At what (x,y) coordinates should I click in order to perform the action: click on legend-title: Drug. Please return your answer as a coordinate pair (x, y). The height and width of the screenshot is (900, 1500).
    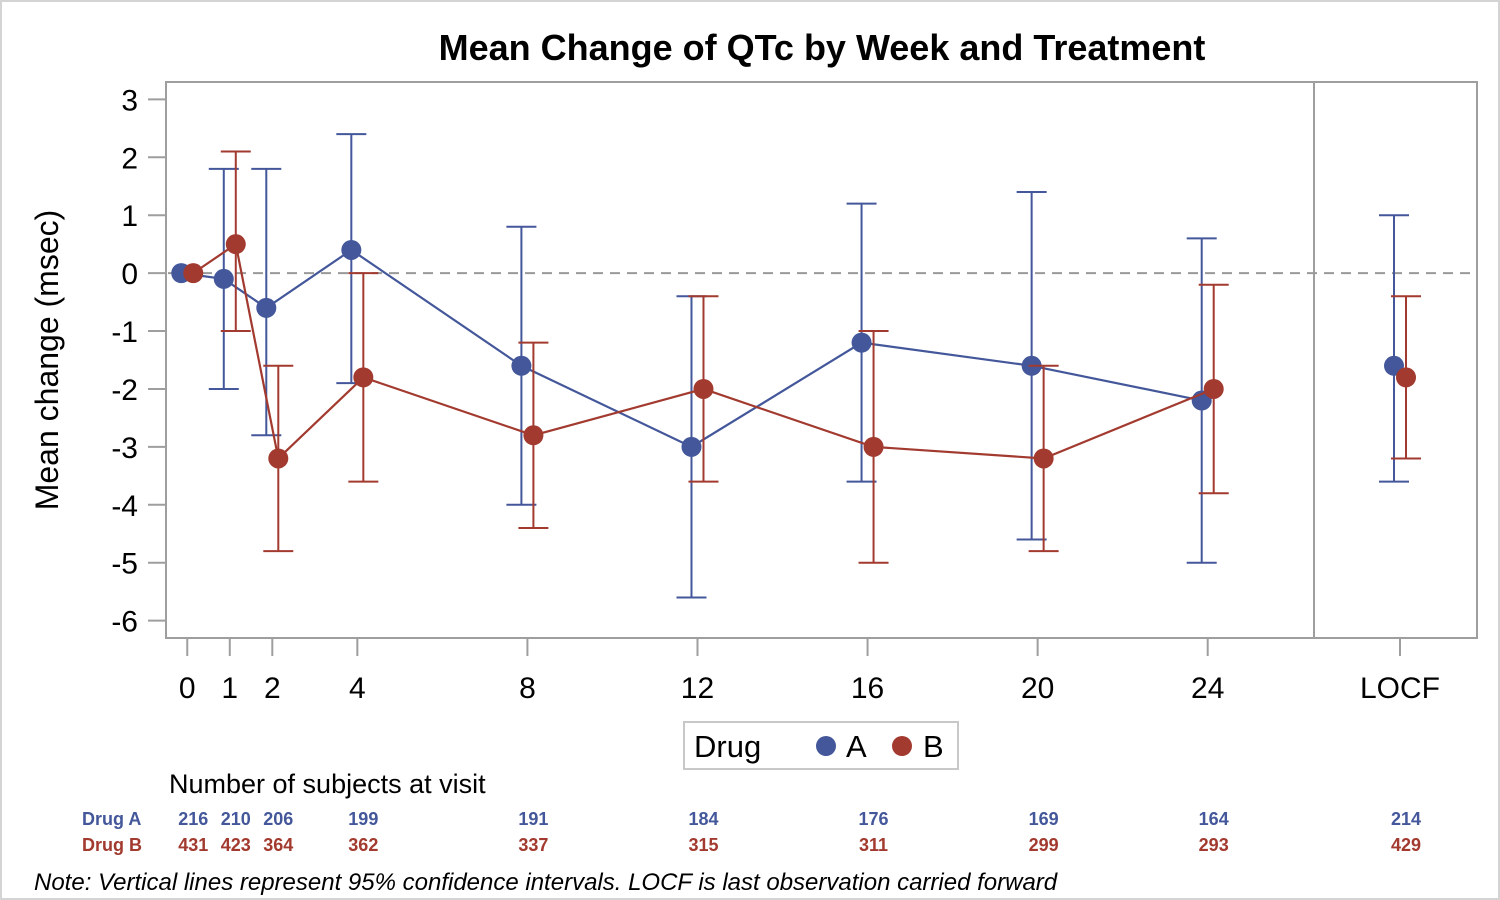
    Looking at the image, I should click on (727, 746).